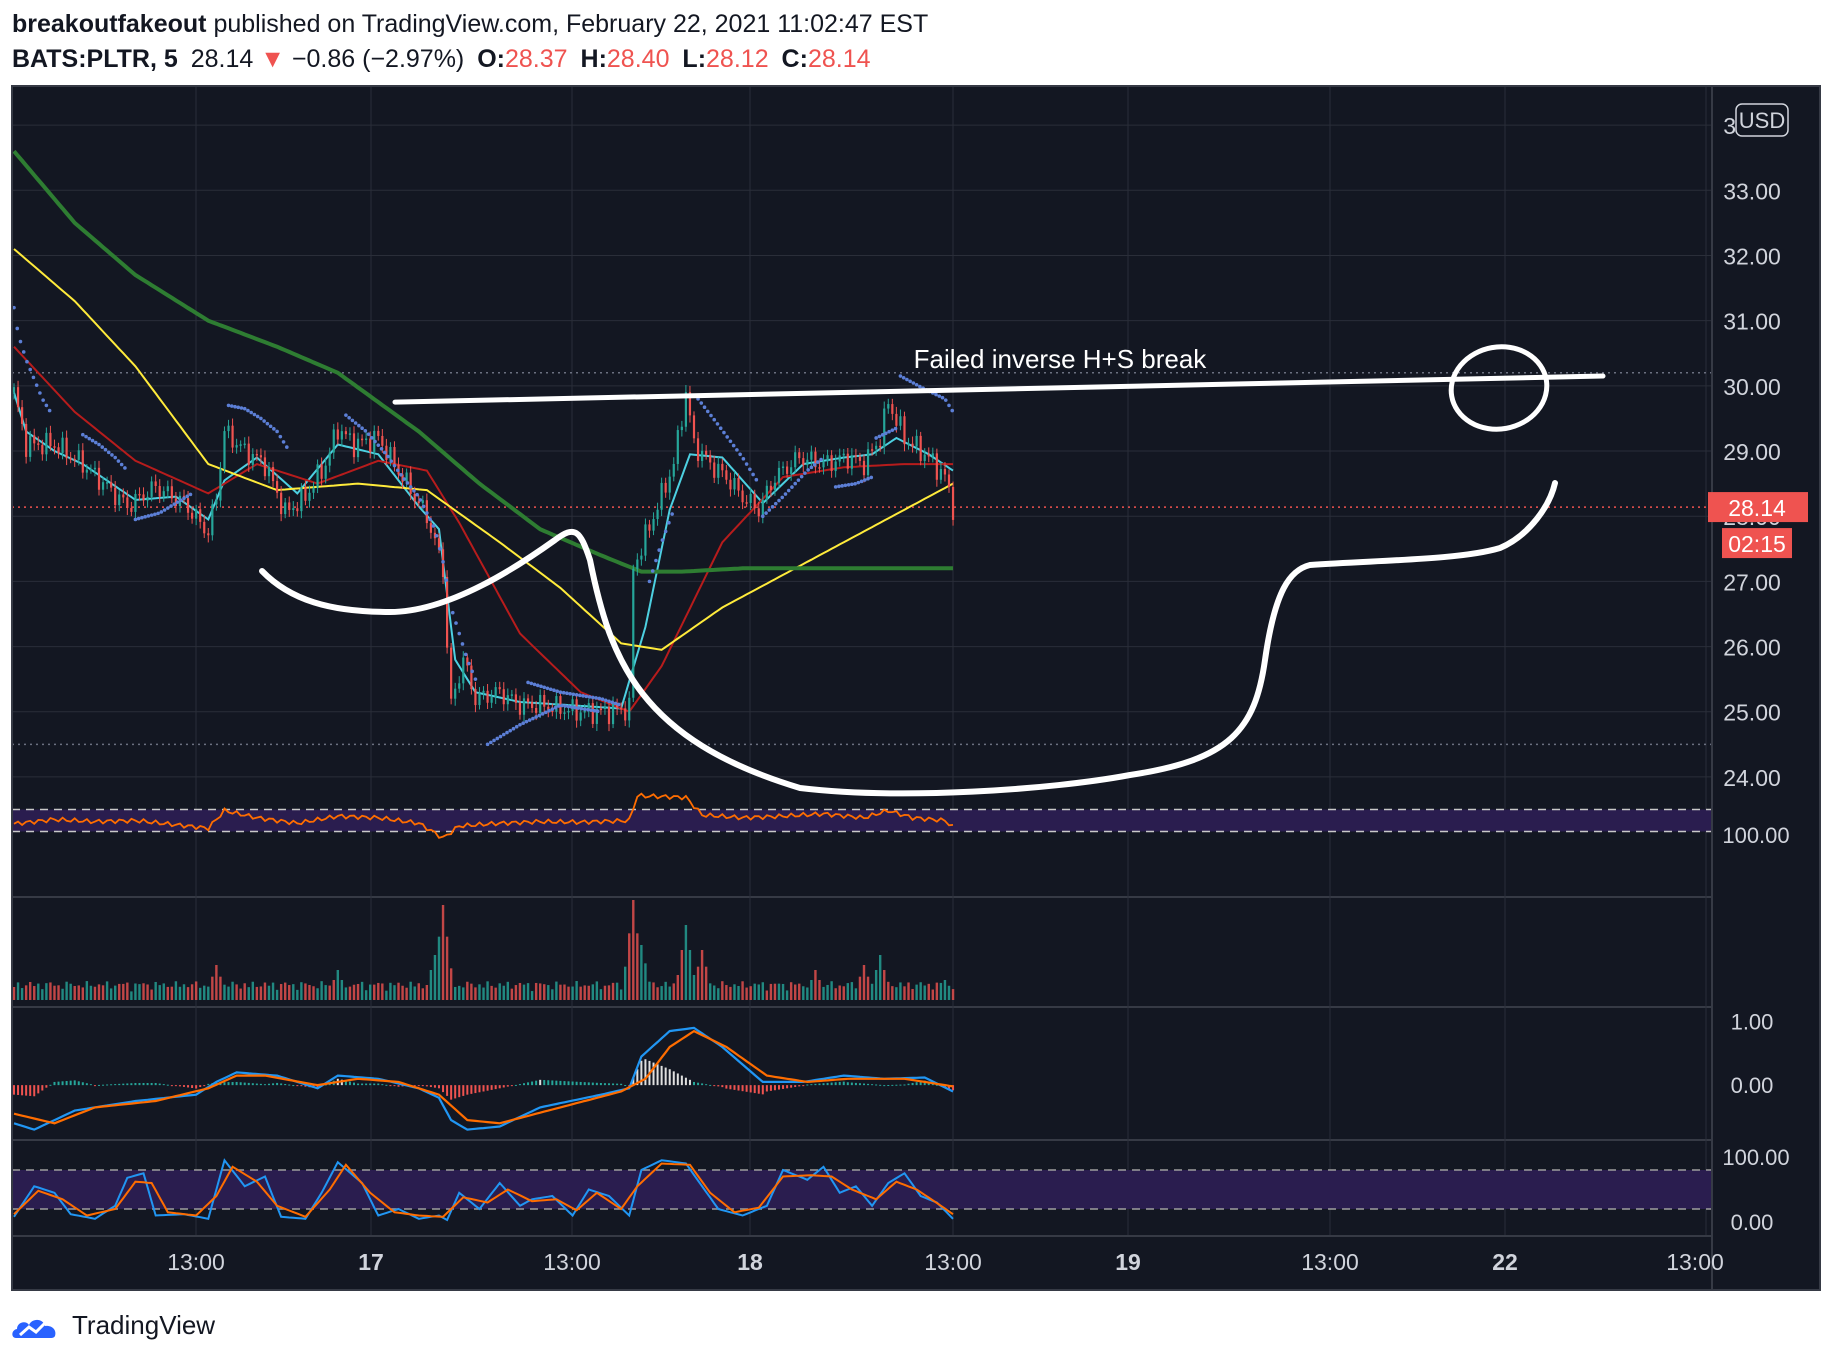 This screenshot has width=1832, height=1362. I want to click on author-name: breakoutfakeout, so click(109, 24).